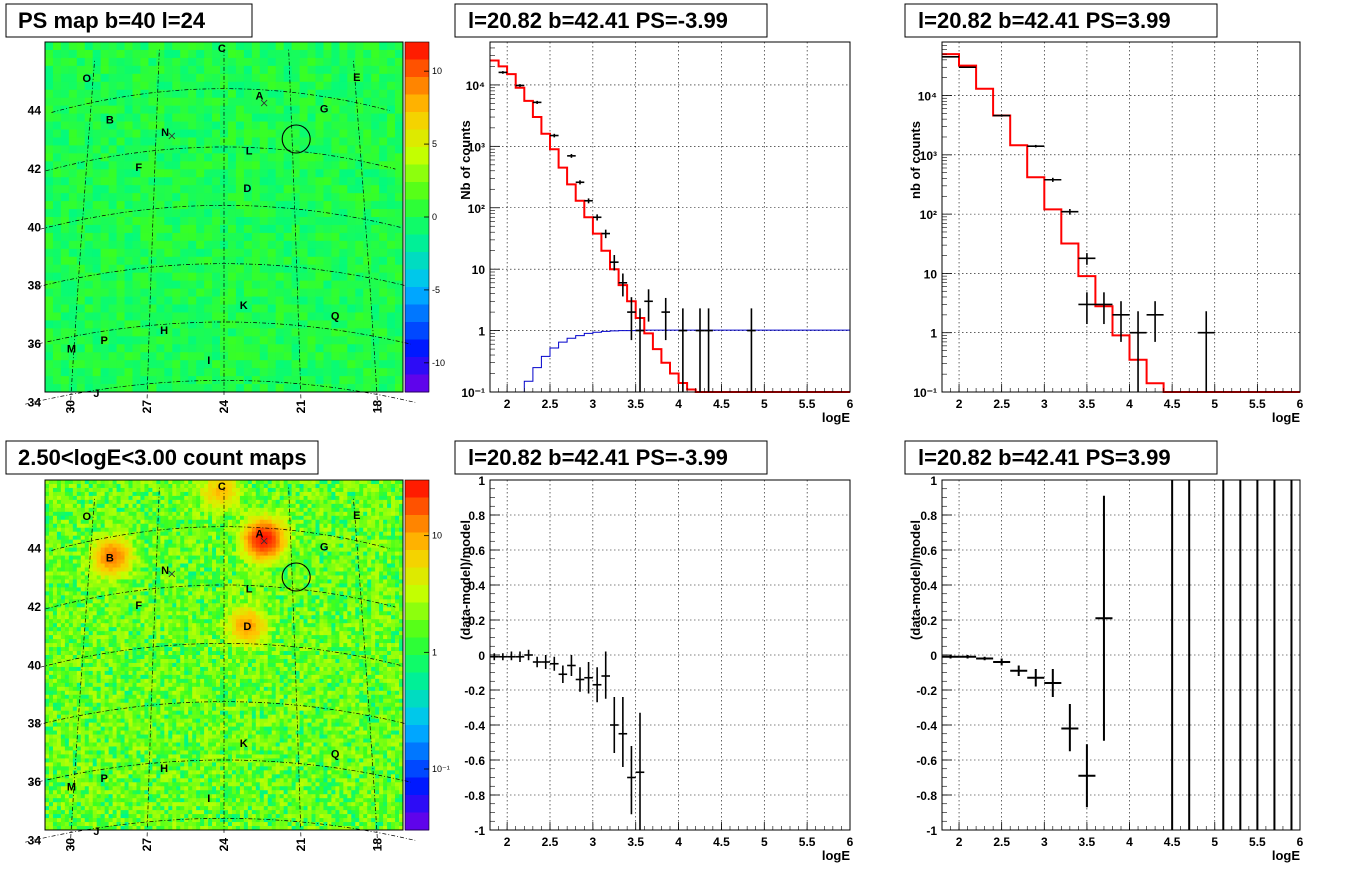 The width and height of the screenshot is (1348, 875). Describe the element at coordinates (417, 296) in the screenshot. I see `colorbar-segment` at that location.